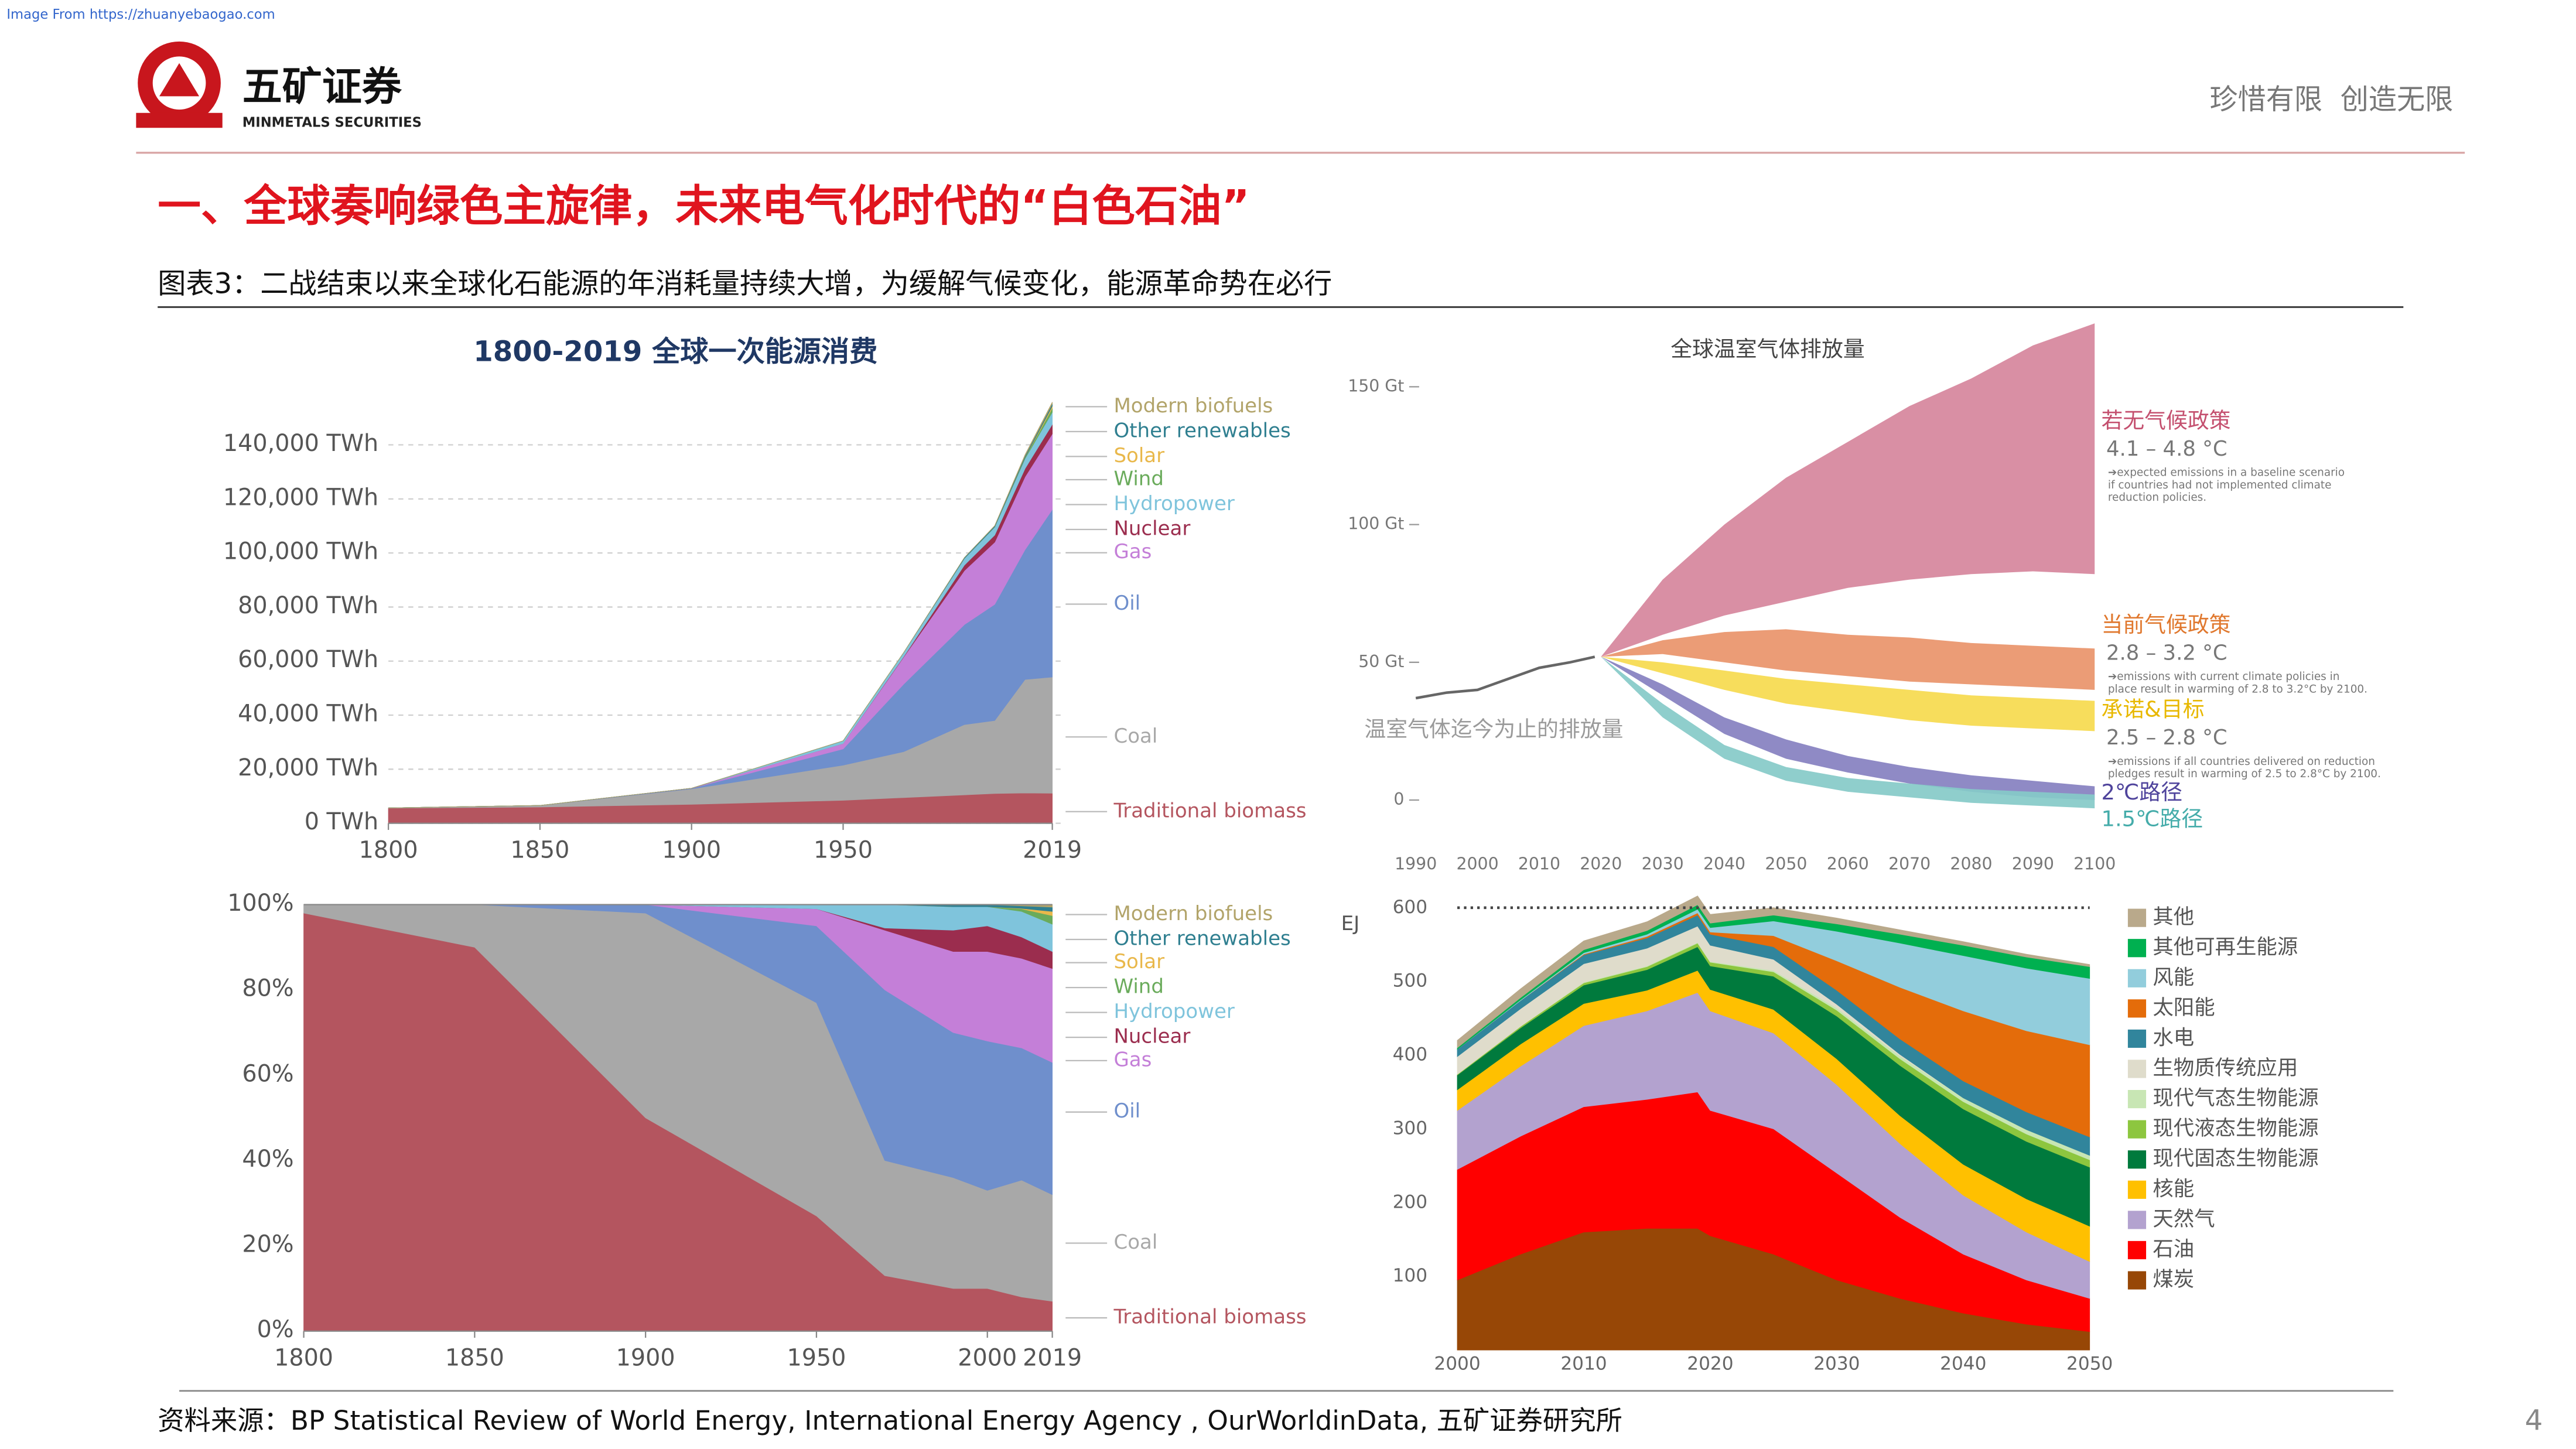 The width and height of the screenshot is (2576, 1449). What do you see at coordinates (2095, 863) in the screenshot?
I see `x-tick-label: 2100` at bounding box center [2095, 863].